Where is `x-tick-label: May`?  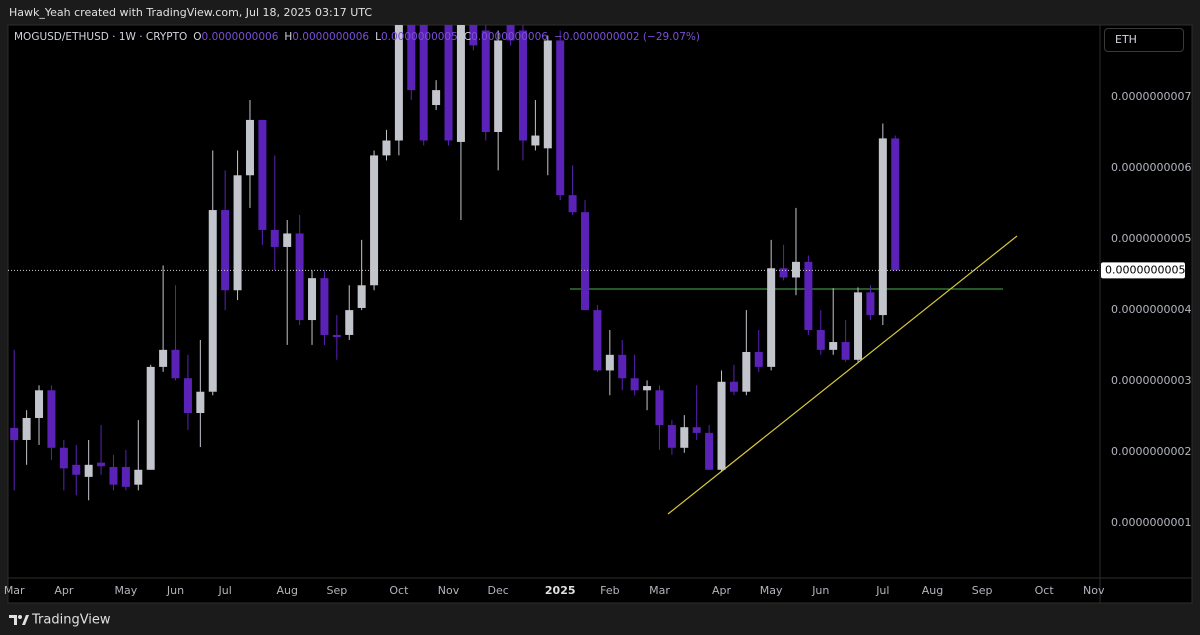
x-tick-label: May is located at coordinates (126, 590).